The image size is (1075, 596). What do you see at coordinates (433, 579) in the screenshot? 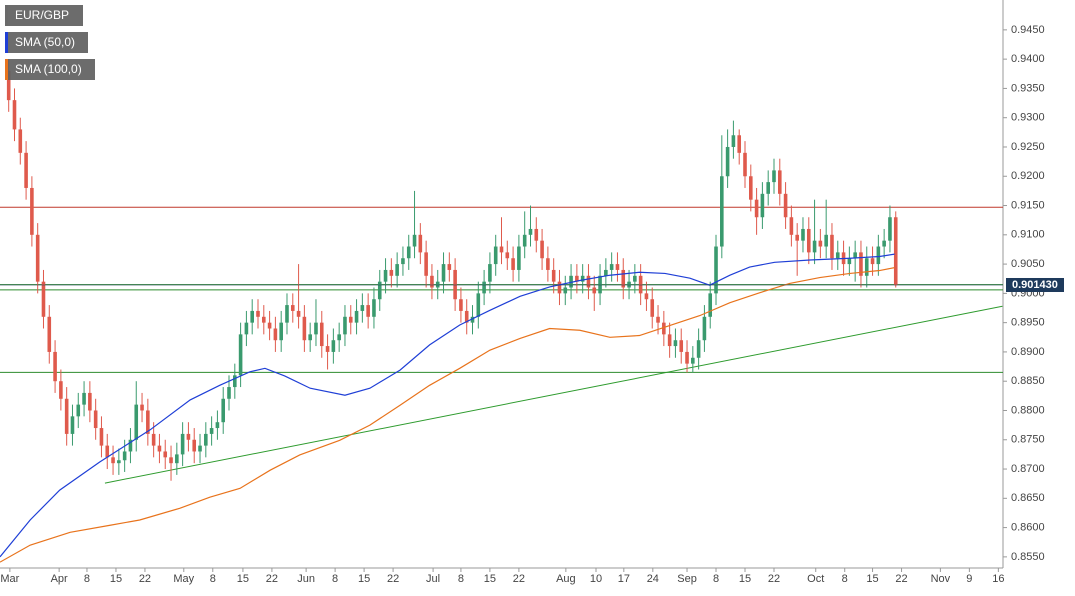
I see `x-tick-label: Jul` at bounding box center [433, 579].